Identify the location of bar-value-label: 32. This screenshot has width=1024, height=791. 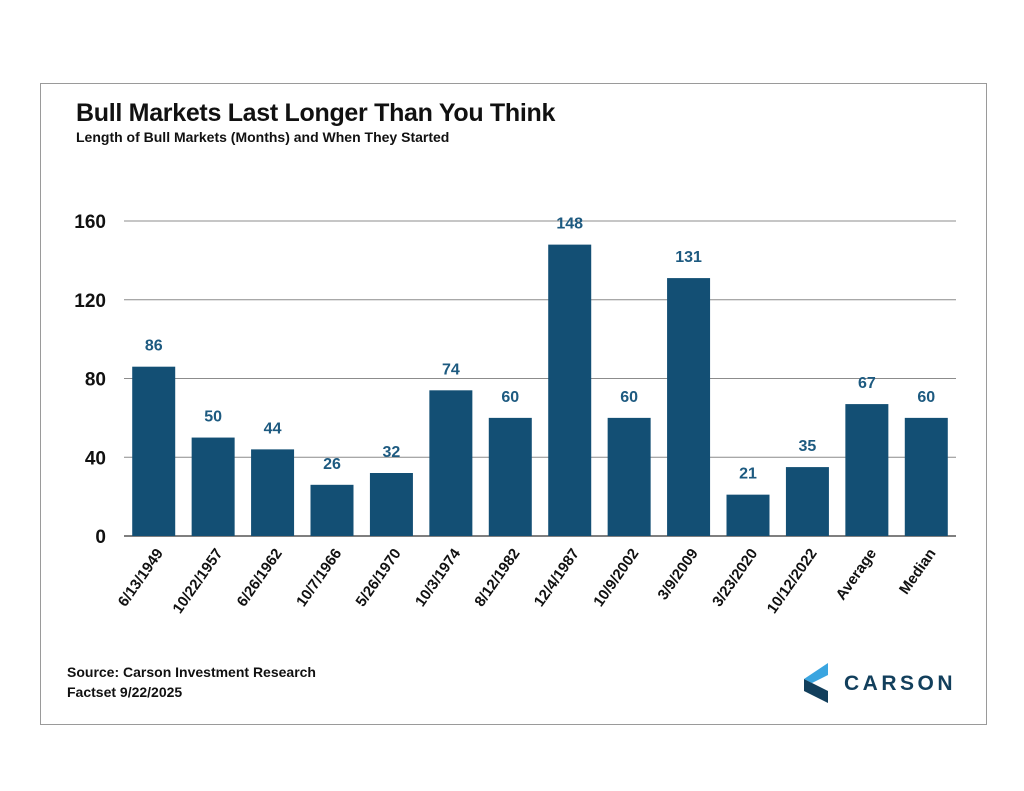
(392, 452).